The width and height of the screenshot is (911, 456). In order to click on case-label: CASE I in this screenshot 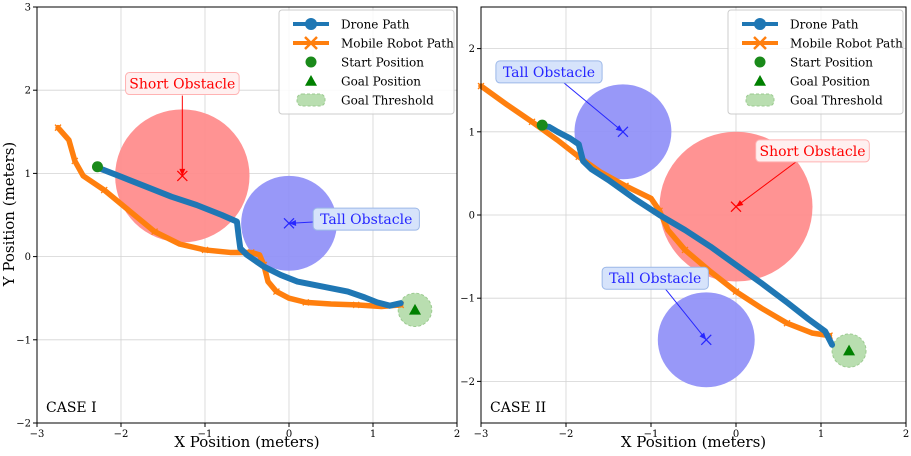, I will do `click(71, 408)`.